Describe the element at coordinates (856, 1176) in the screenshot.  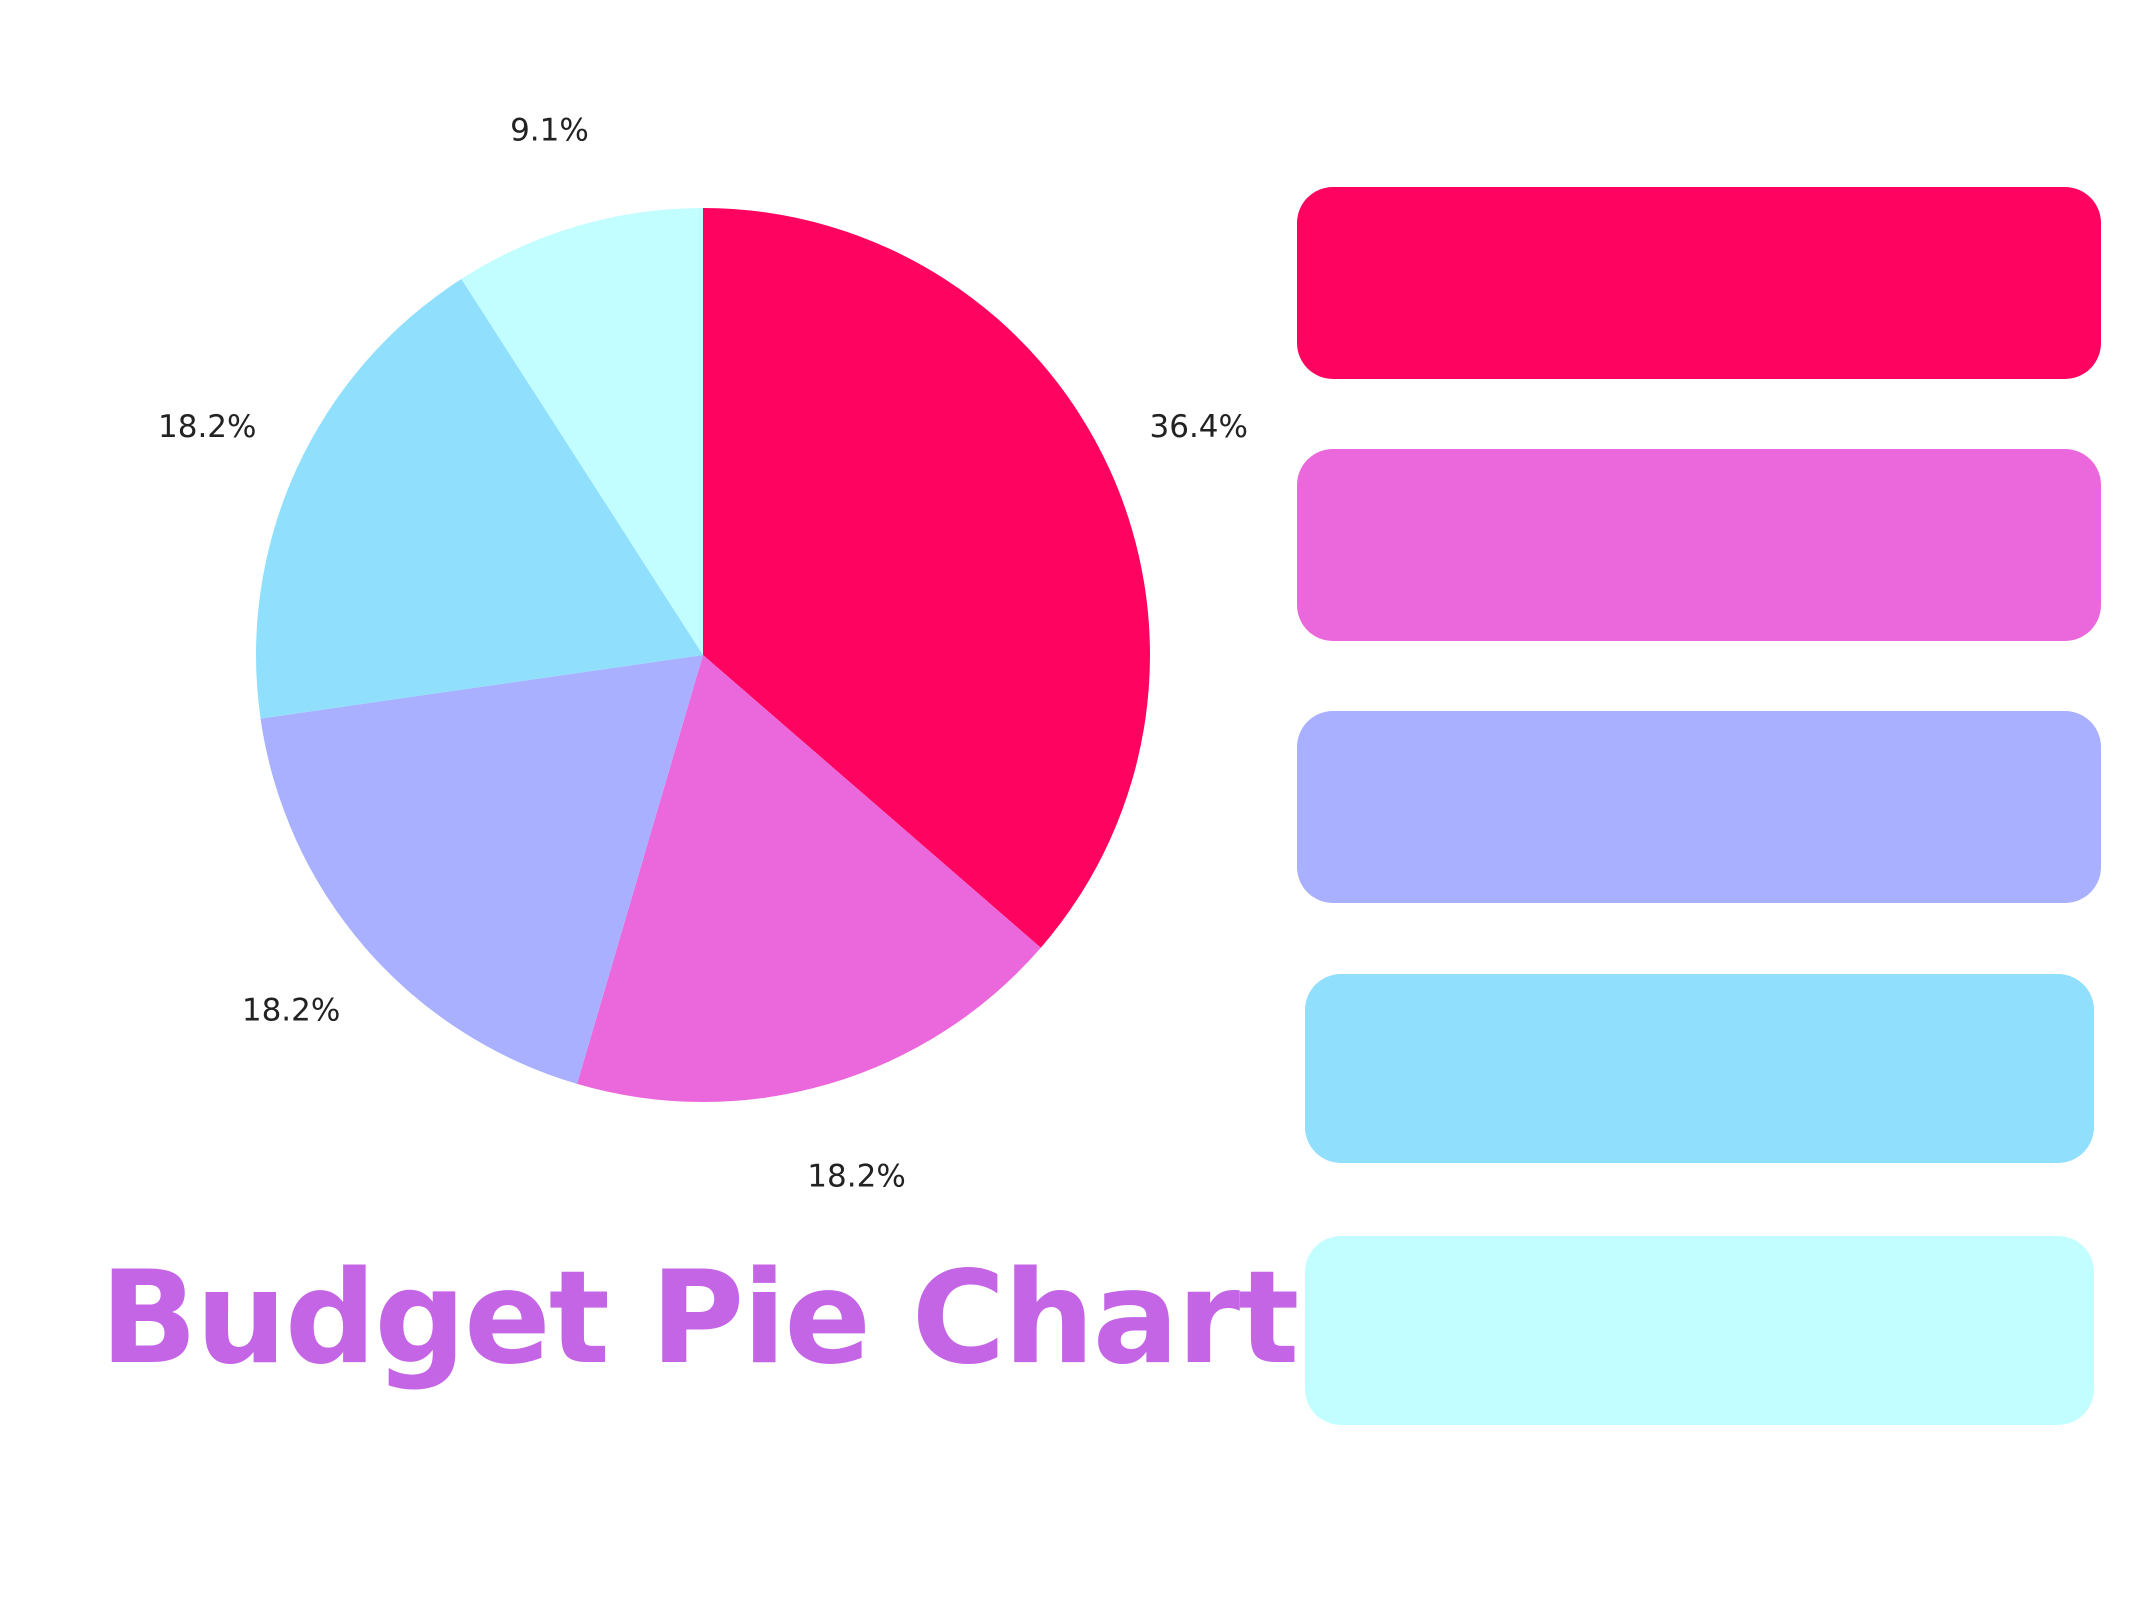
I see `pie-label-2: 18.2%` at that location.